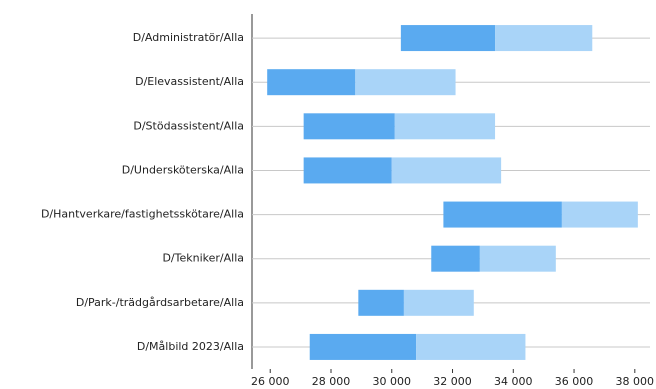  I want to click on y-tick-label: D/Stödassistent/Alla, so click(188, 125).